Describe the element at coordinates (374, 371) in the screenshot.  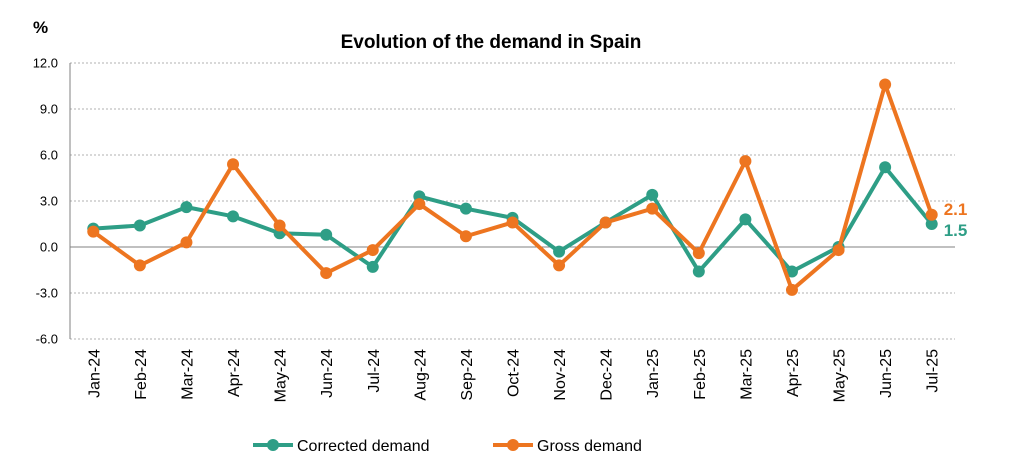
I see `x-tick-label: Jul-24` at that location.